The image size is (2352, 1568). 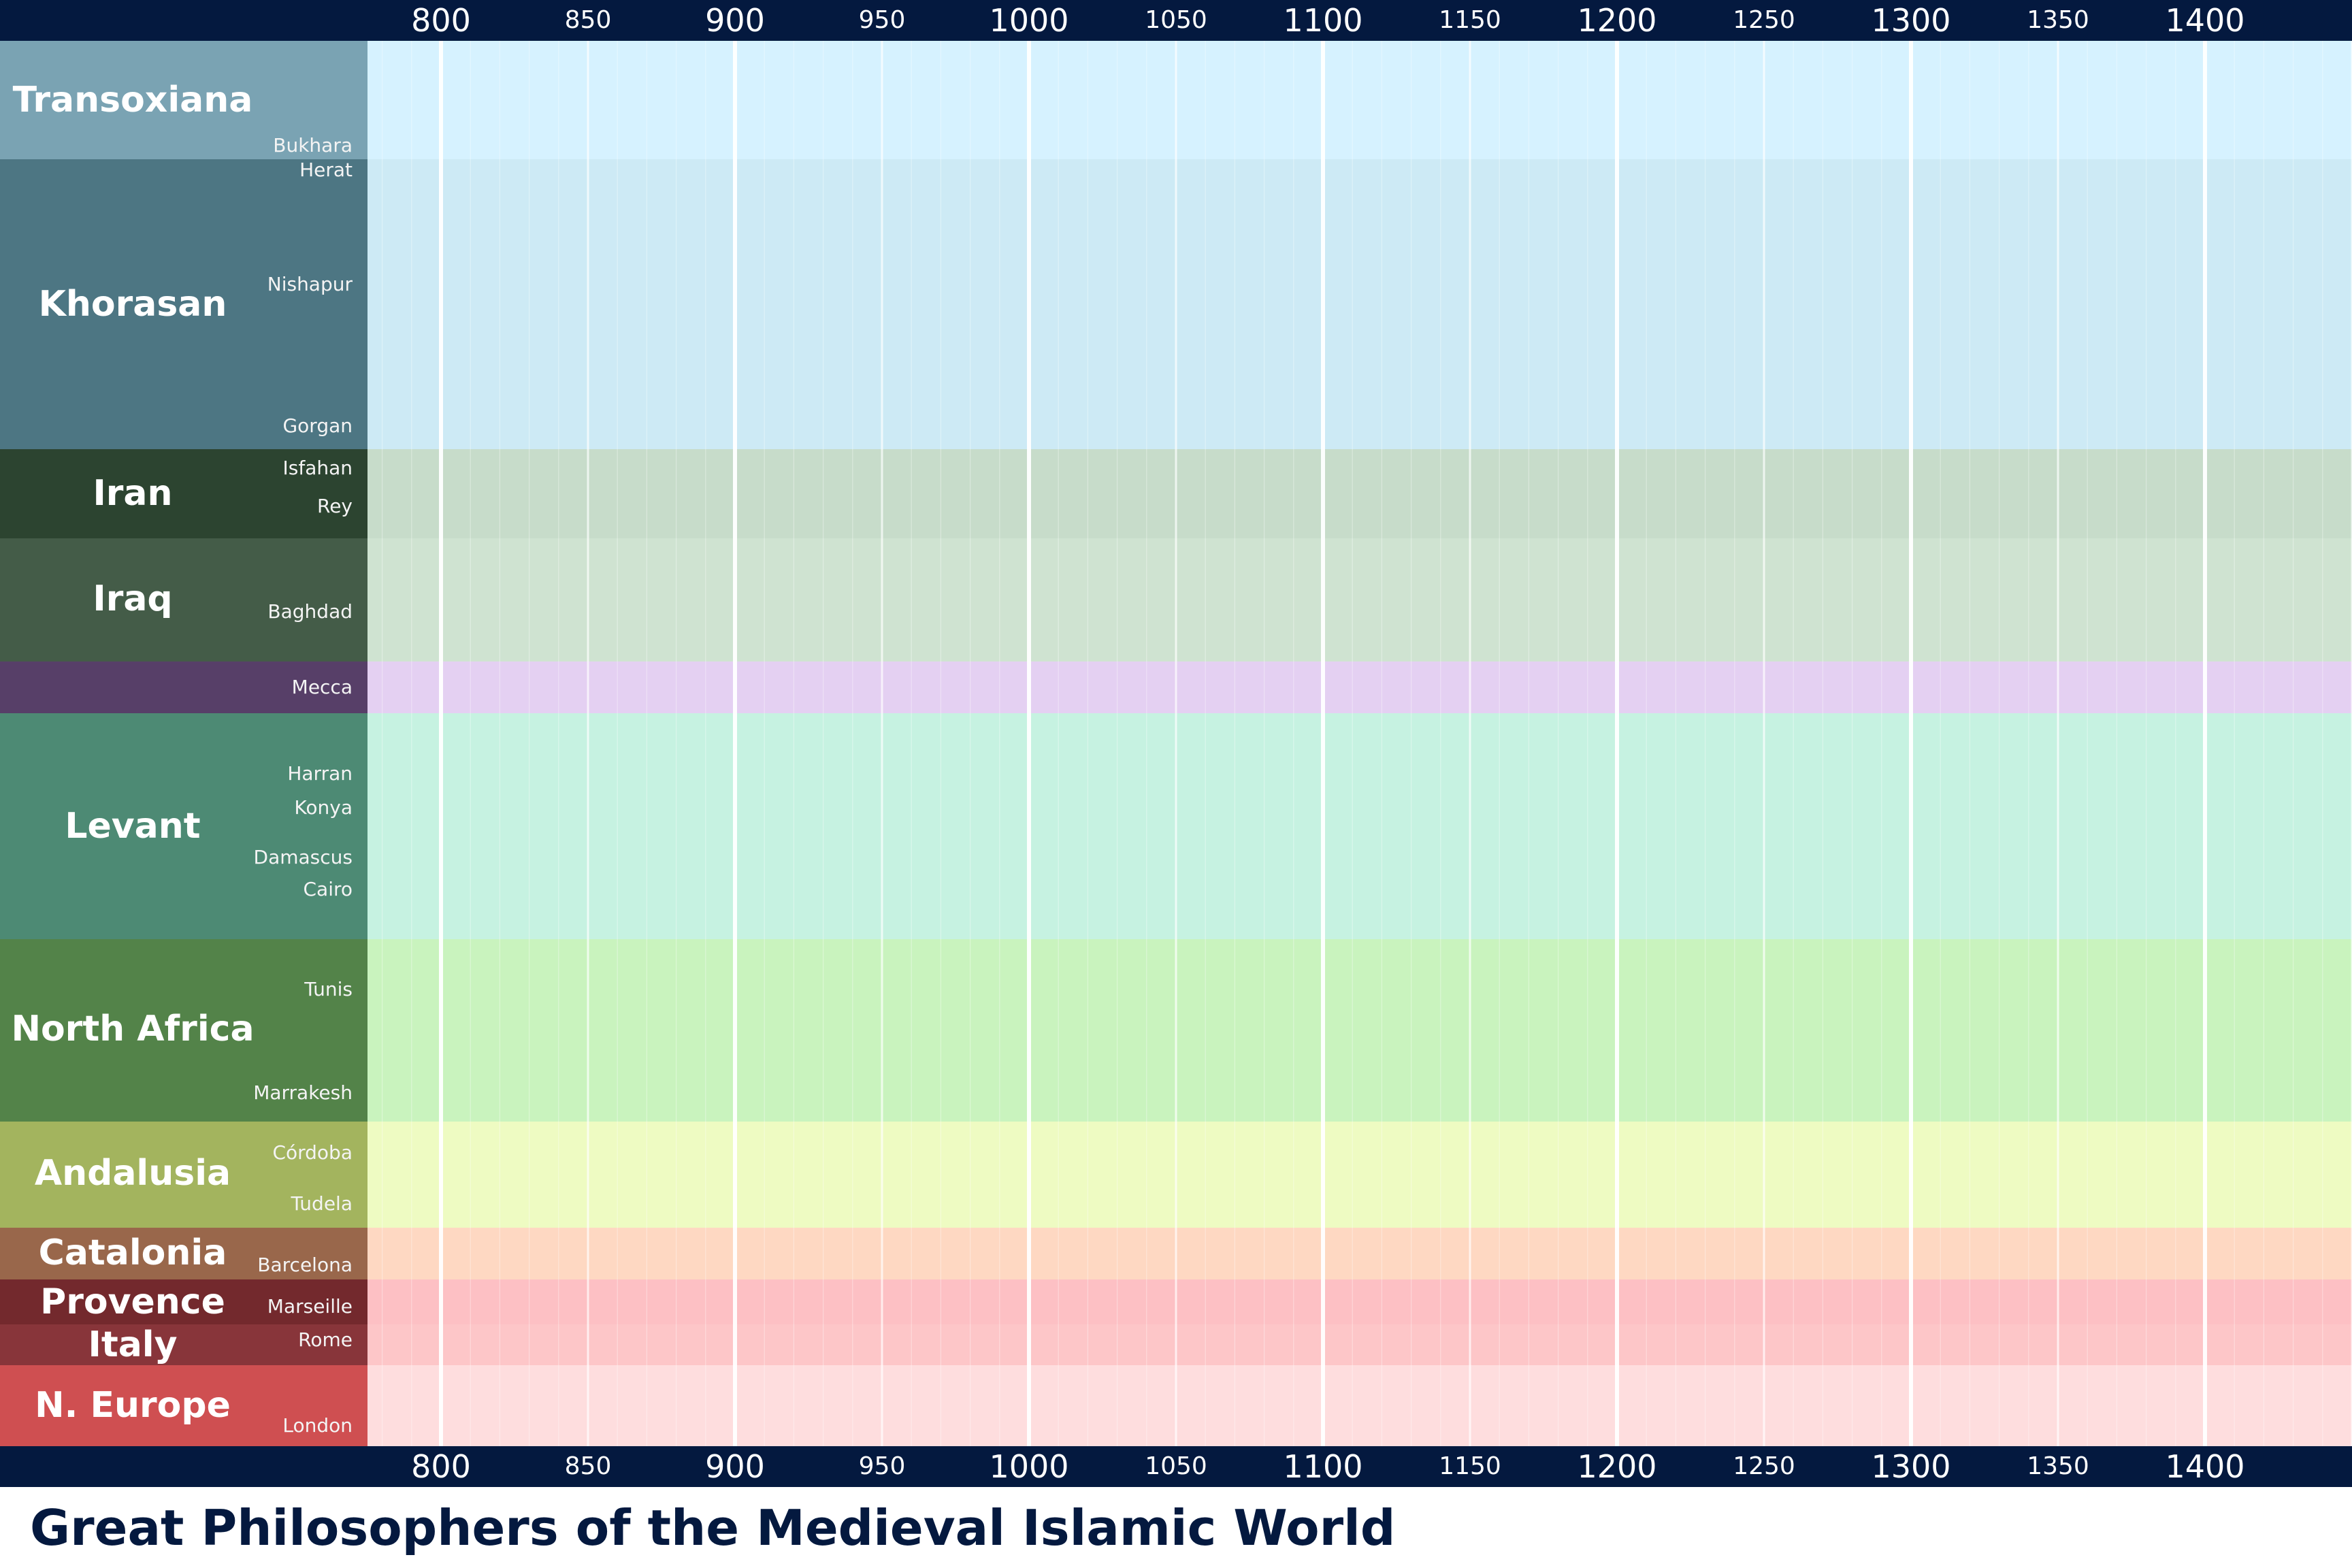 What do you see at coordinates (328, 889) in the screenshot?
I see `city-label: Cairo` at bounding box center [328, 889].